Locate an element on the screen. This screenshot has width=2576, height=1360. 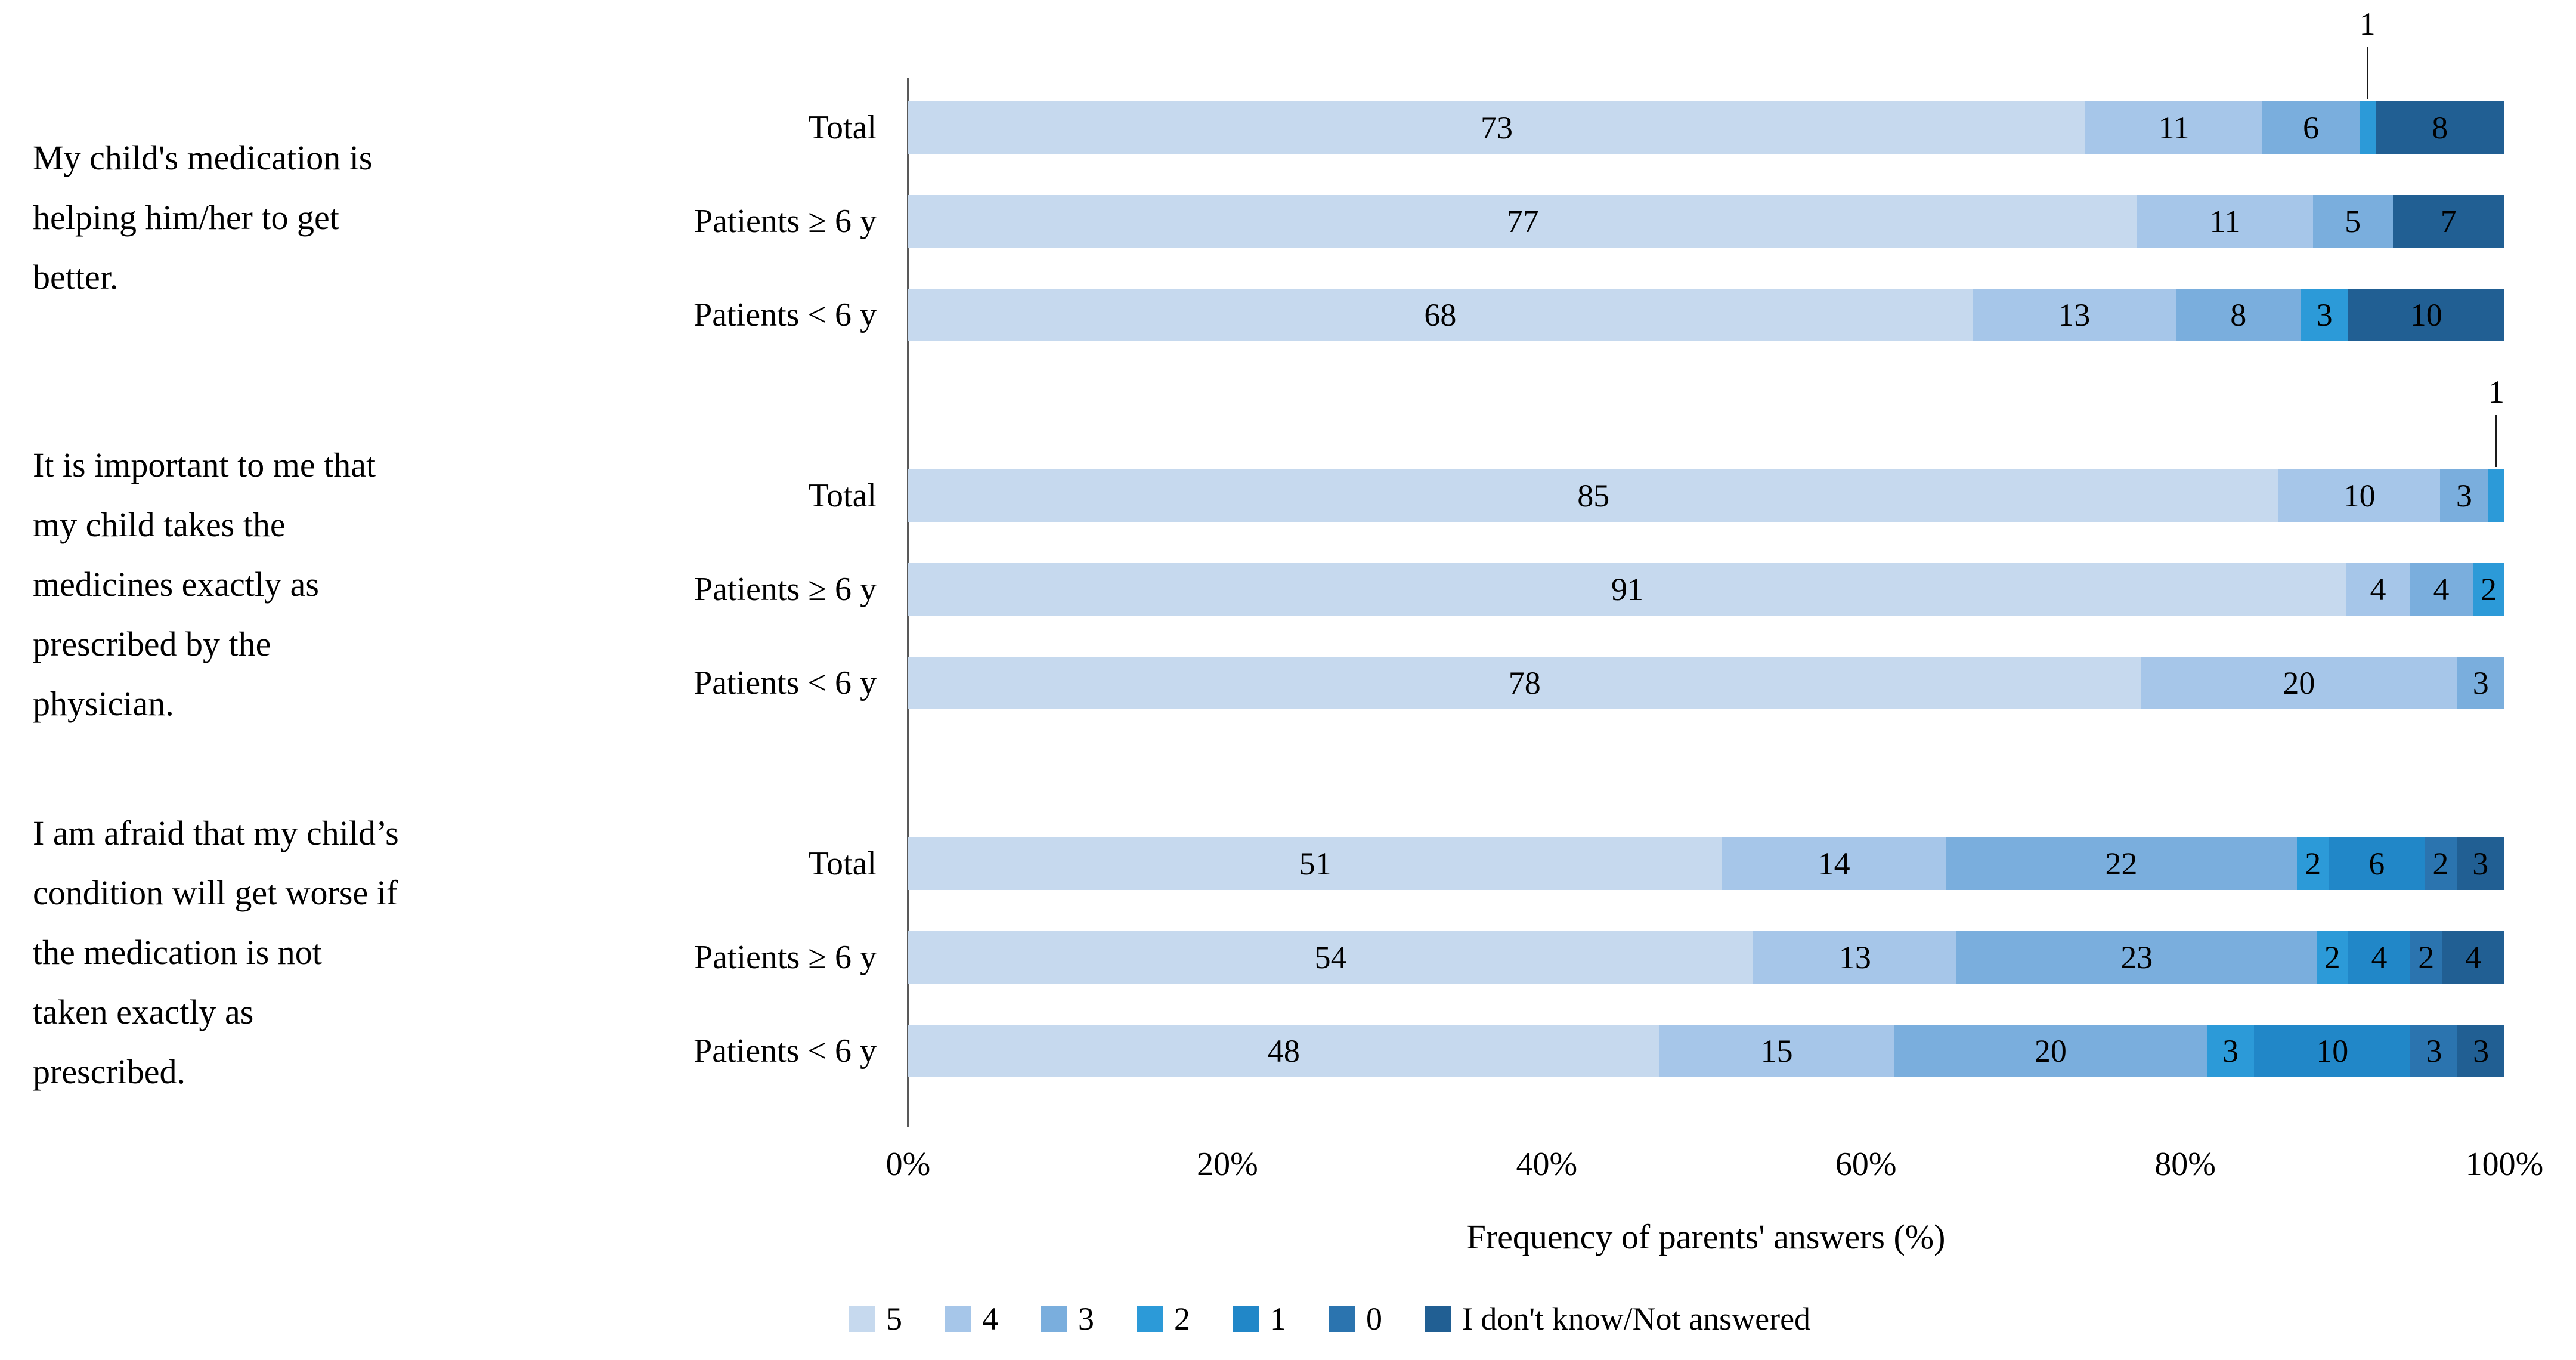
bar-segment-5: 91 is located at coordinates (1627, 589).